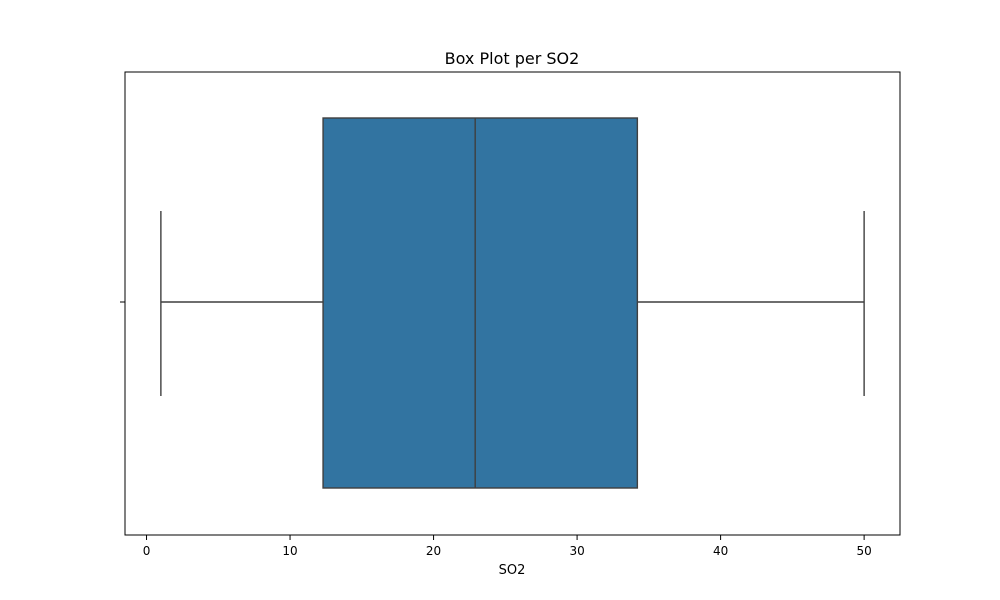 Image resolution: width=1000 pixels, height=600 pixels. What do you see at coordinates (576, 551) in the screenshot?
I see `x-tick-label: 30` at bounding box center [576, 551].